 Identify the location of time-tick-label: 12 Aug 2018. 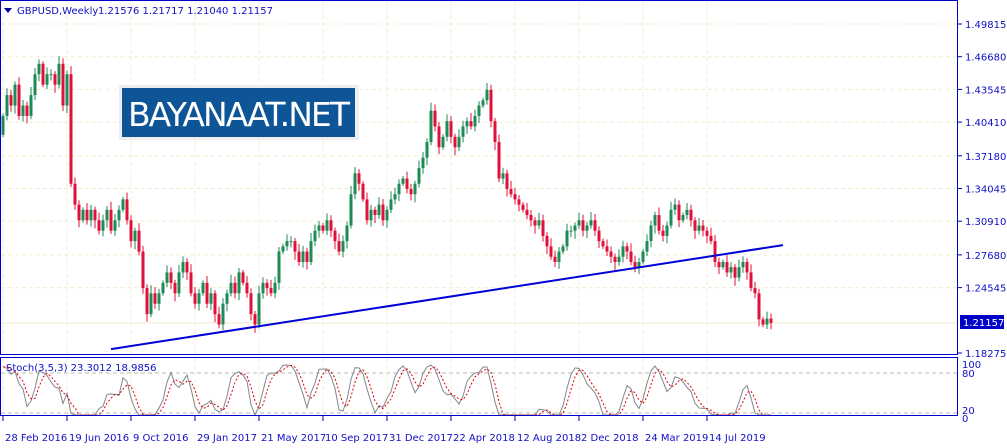
(549, 438).